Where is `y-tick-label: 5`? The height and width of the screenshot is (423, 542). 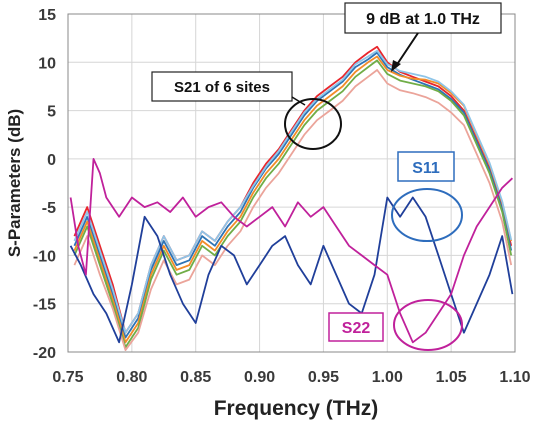
y-tick-label: 5 is located at coordinates (51, 112).